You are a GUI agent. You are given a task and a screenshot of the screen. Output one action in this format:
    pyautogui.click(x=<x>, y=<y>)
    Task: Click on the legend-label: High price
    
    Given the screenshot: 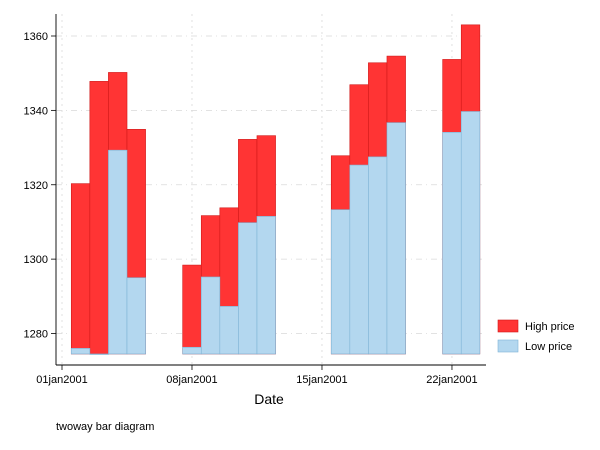 What is the action you would take?
    pyautogui.click(x=550, y=327)
    